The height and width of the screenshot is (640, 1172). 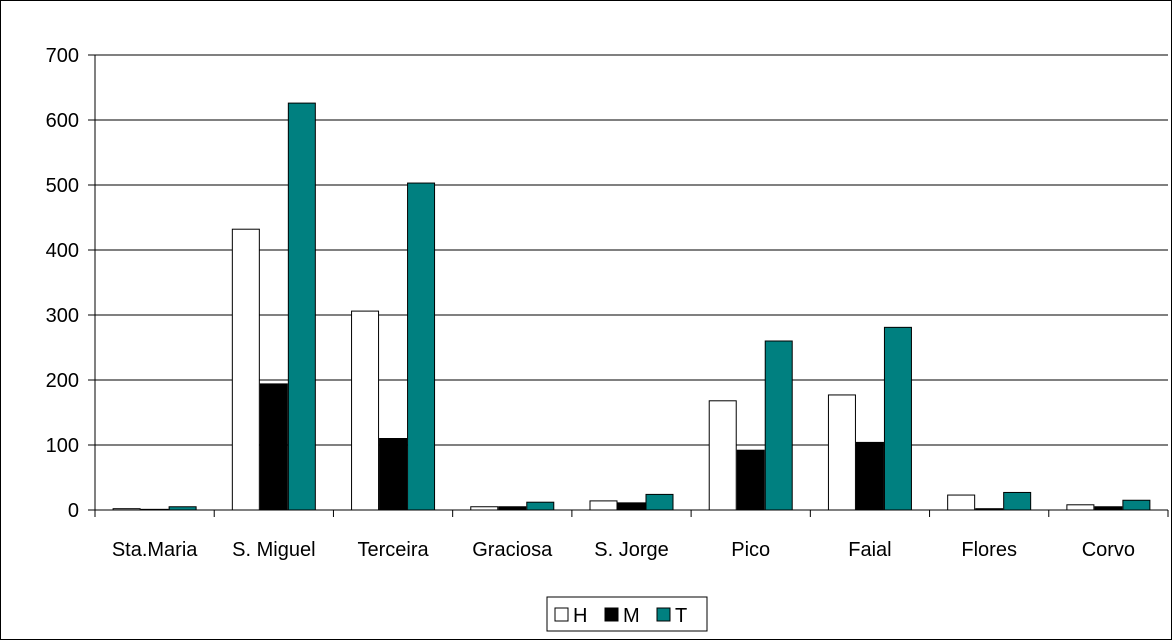 What do you see at coordinates (62, 316) in the screenshot?
I see `y-tick-label: 300` at bounding box center [62, 316].